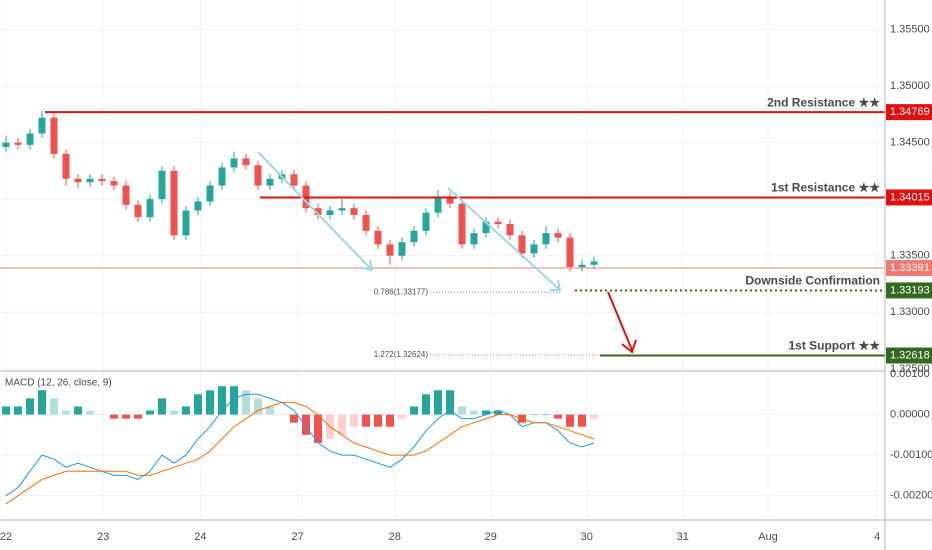  Describe the element at coordinates (834, 346) in the screenshot. I see `level-name: 1st Support ★★` at that location.